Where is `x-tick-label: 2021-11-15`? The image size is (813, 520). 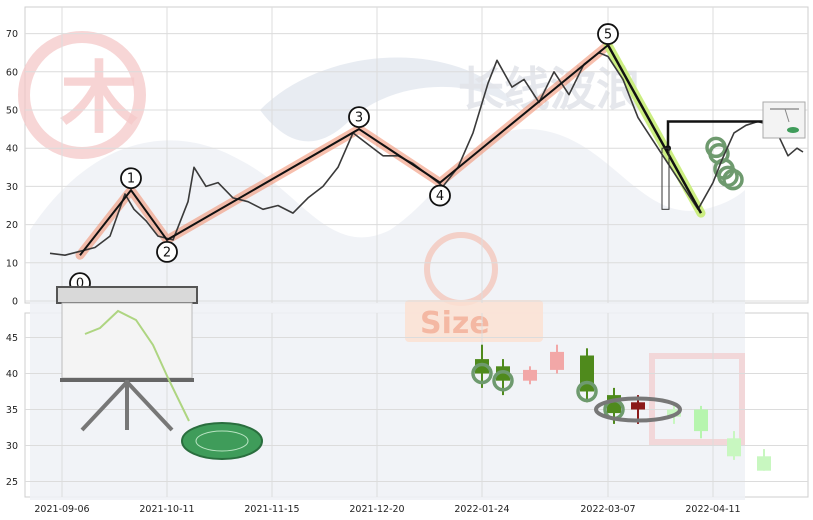
x-tick-label: 2021-11-15 is located at coordinates (271, 509).